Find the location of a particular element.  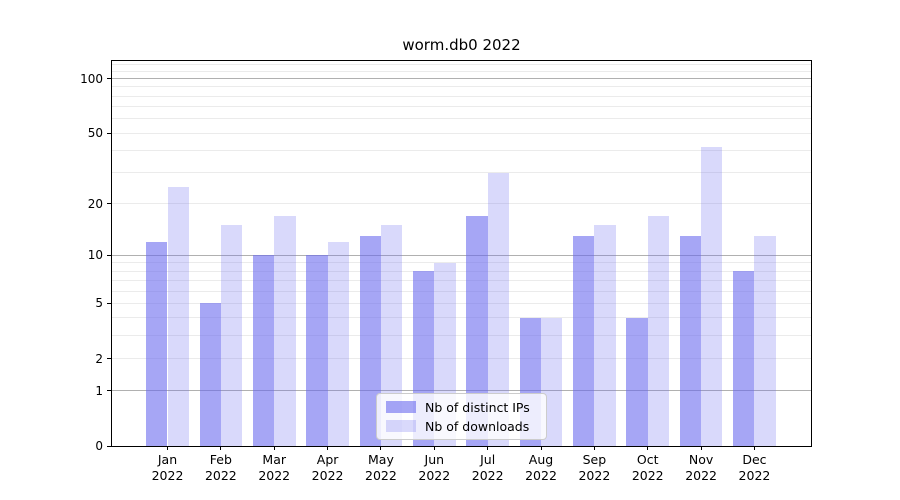

x-tick-label-feb: Feb 2022 is located at coordinates (221, 467).